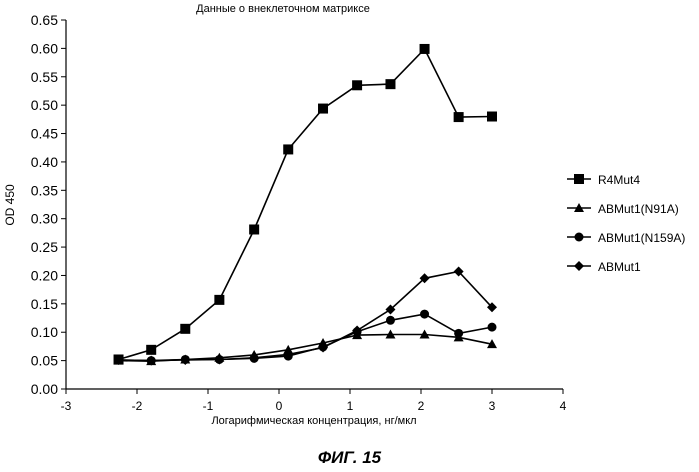  I want to click on series-line-abmut1, so click(305, 316).